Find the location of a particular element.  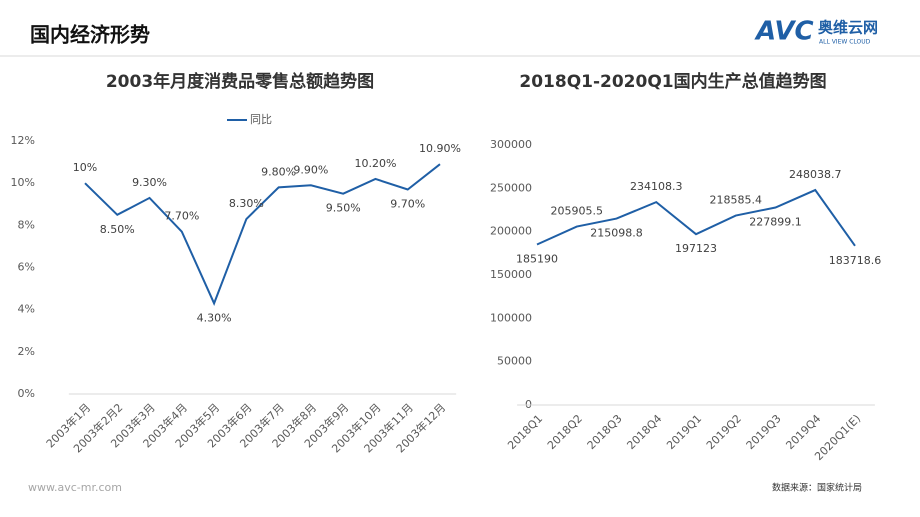

footer-url: www.avc-mr.com is located at coordinates (75, 487).